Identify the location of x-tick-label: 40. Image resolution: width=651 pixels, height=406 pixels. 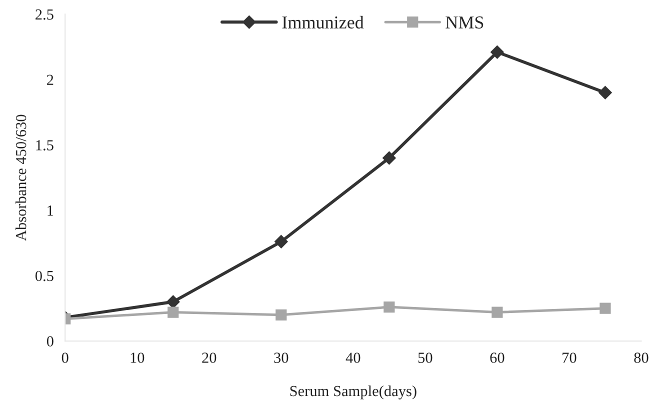
(353, 357).